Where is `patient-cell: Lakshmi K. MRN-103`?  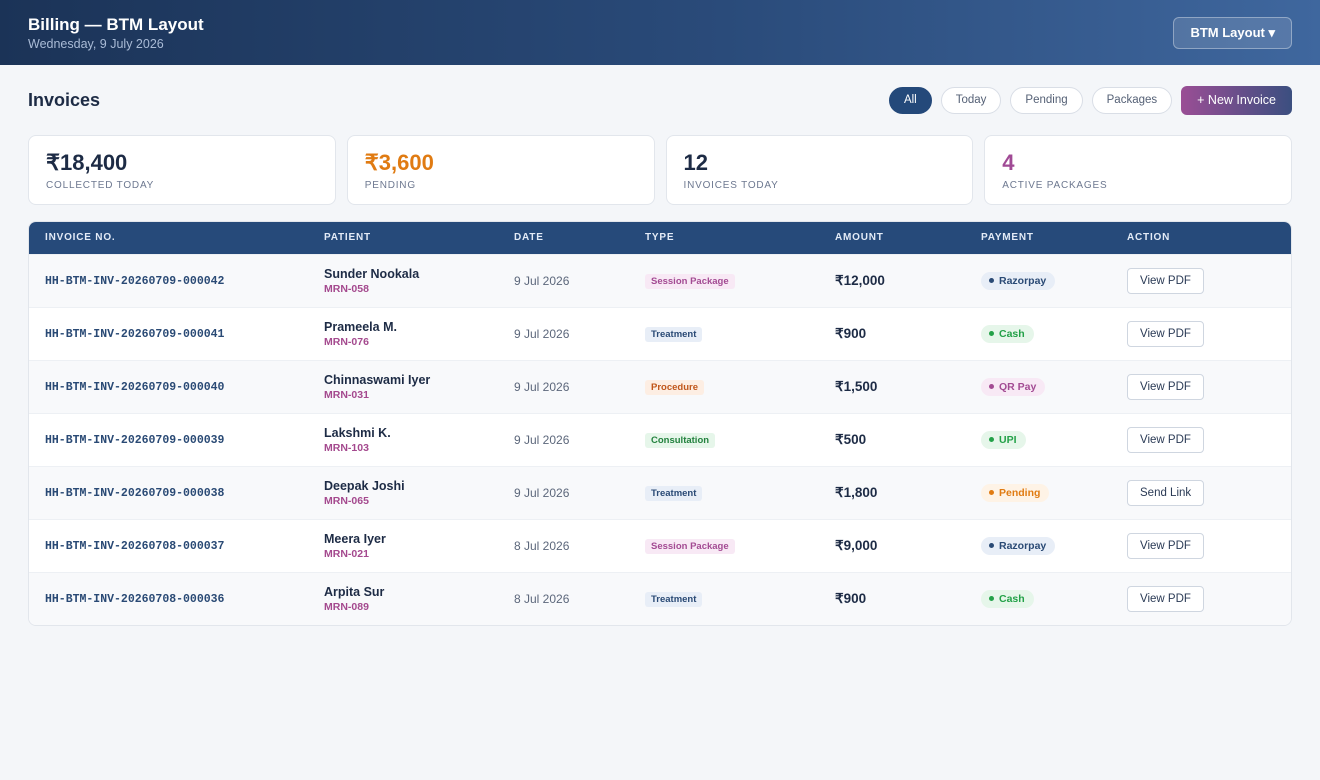 patient-cell: Lakshmi K. MRN-103 is located at coordinates (403, 439).